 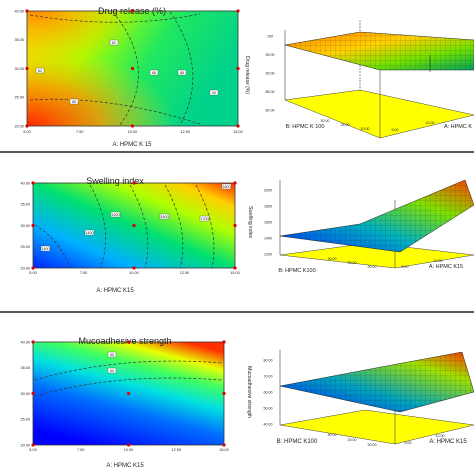 I want to click on chart-title: Mucoadhesive strength, so click(x=124, y=341).